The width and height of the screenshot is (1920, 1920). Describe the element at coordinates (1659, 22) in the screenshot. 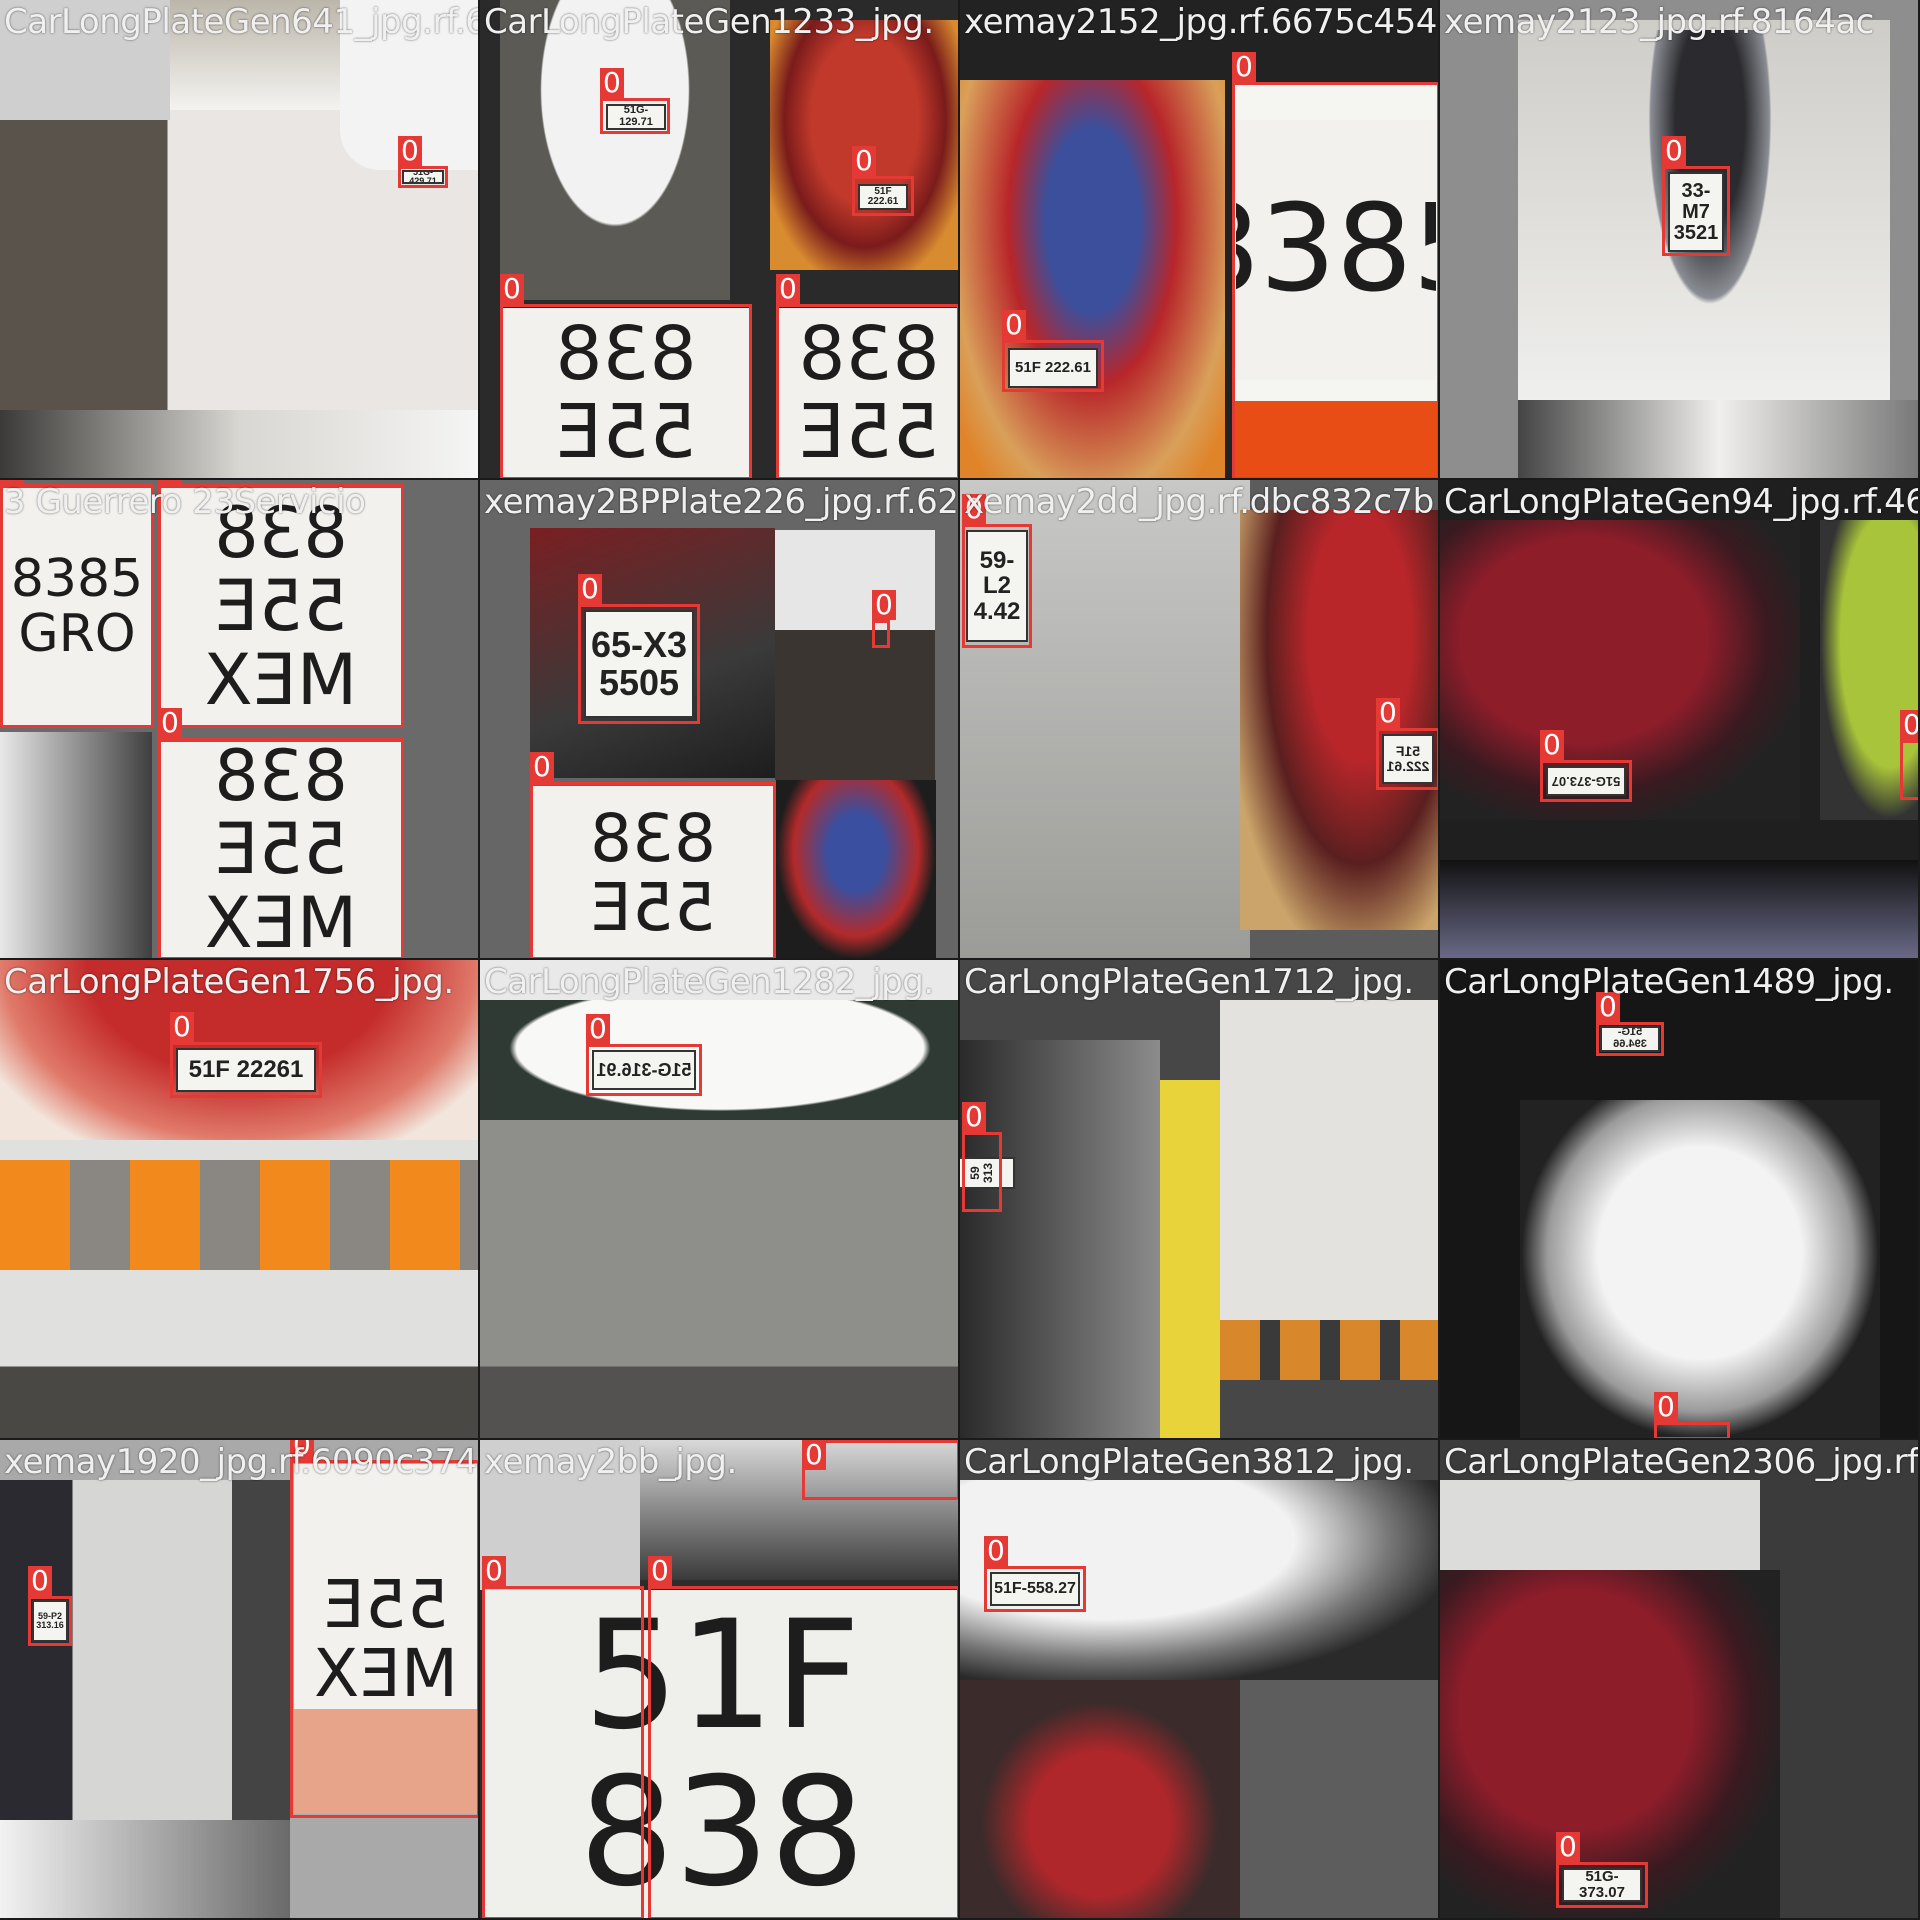

I see `tile-caption: xemay2123_jpg.rf.8164ac` at that location.